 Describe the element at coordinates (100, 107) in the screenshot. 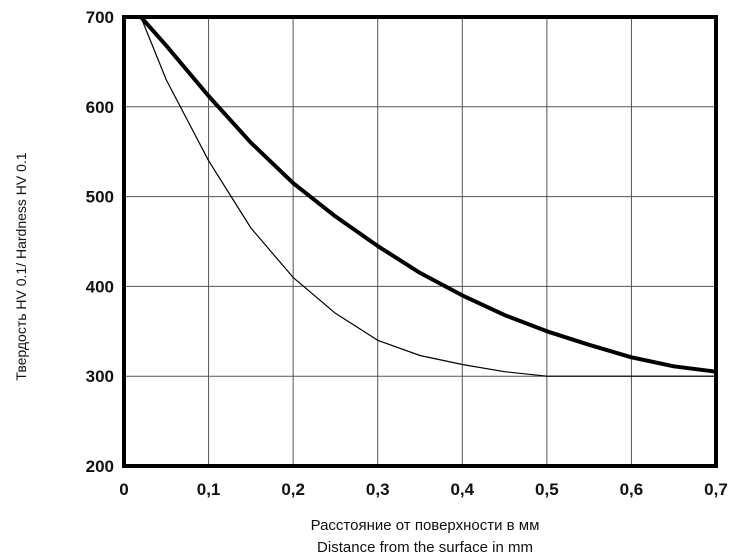

I see `y-tick-label: 600` at that location.